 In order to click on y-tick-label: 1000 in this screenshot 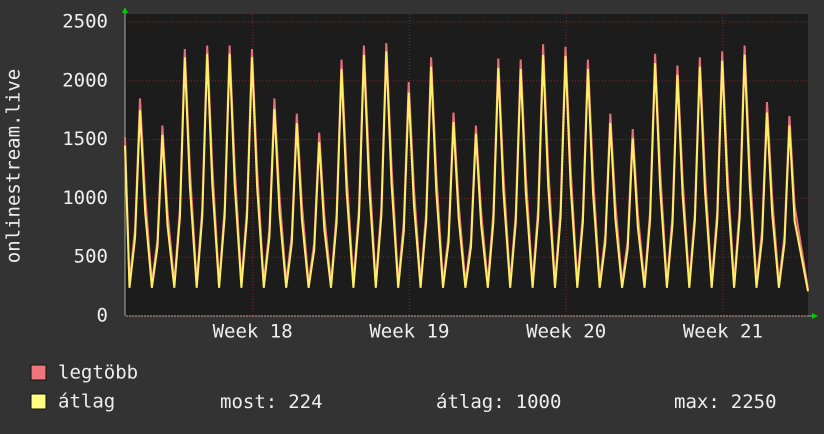, I will do `click(85, 198)`.